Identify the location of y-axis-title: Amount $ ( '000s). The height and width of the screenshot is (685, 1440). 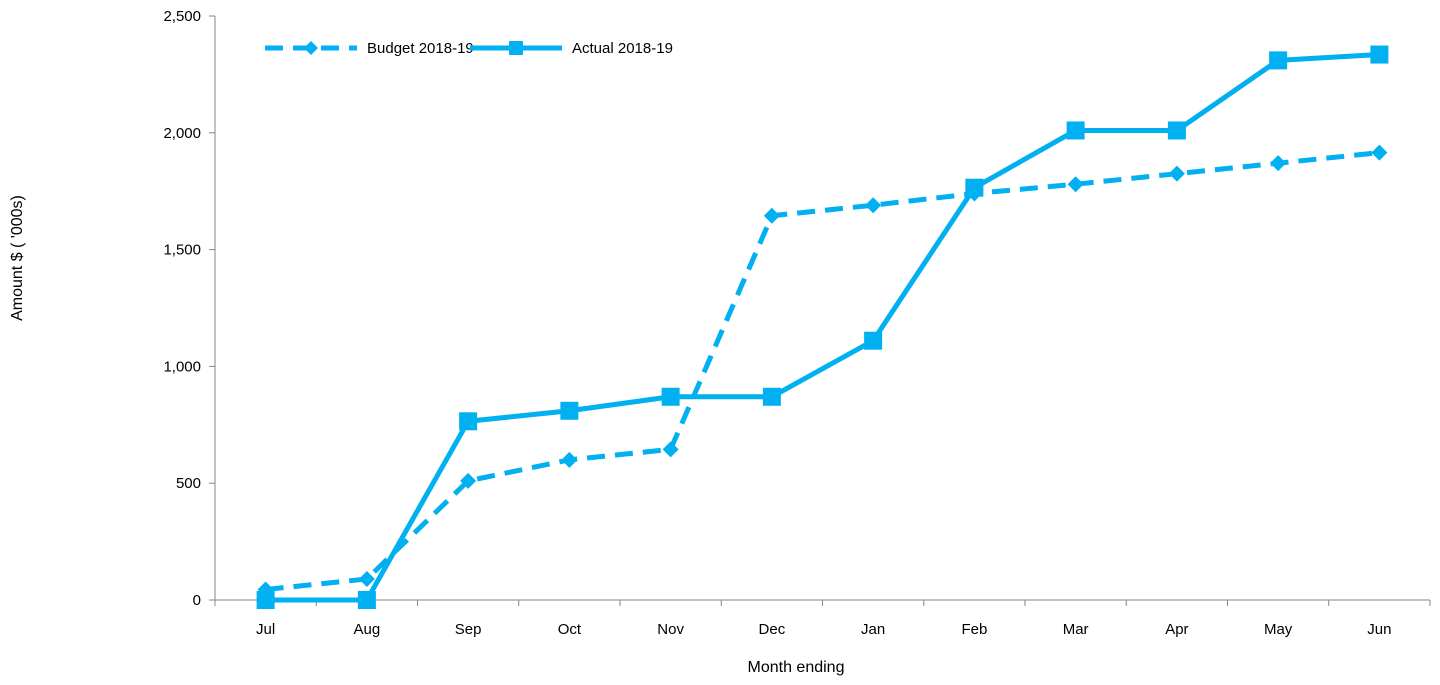
(17, 258).